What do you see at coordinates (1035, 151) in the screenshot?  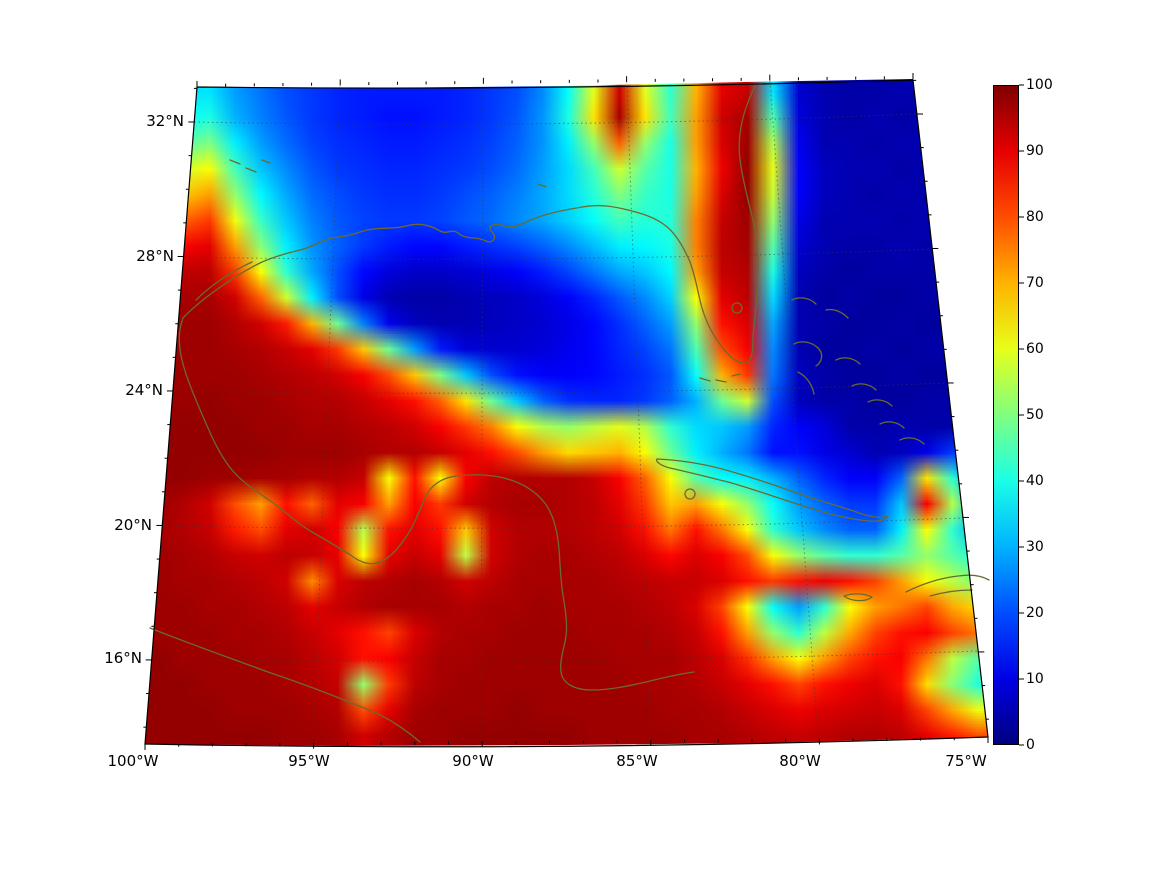 I see `colorbar-label-90: 90` at bounding box center [1035, 151].